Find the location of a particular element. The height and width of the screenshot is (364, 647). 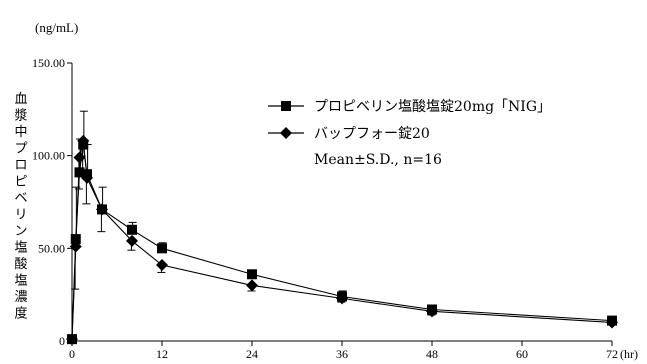

x-tick-label: 48 is located at coordinates (432, 354).